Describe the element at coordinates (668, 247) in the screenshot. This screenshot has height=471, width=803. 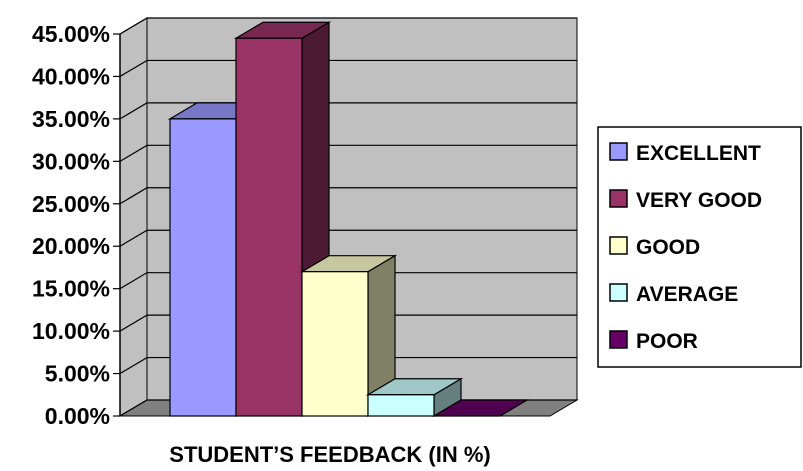
I see `legend-label: GOOD` at that location.